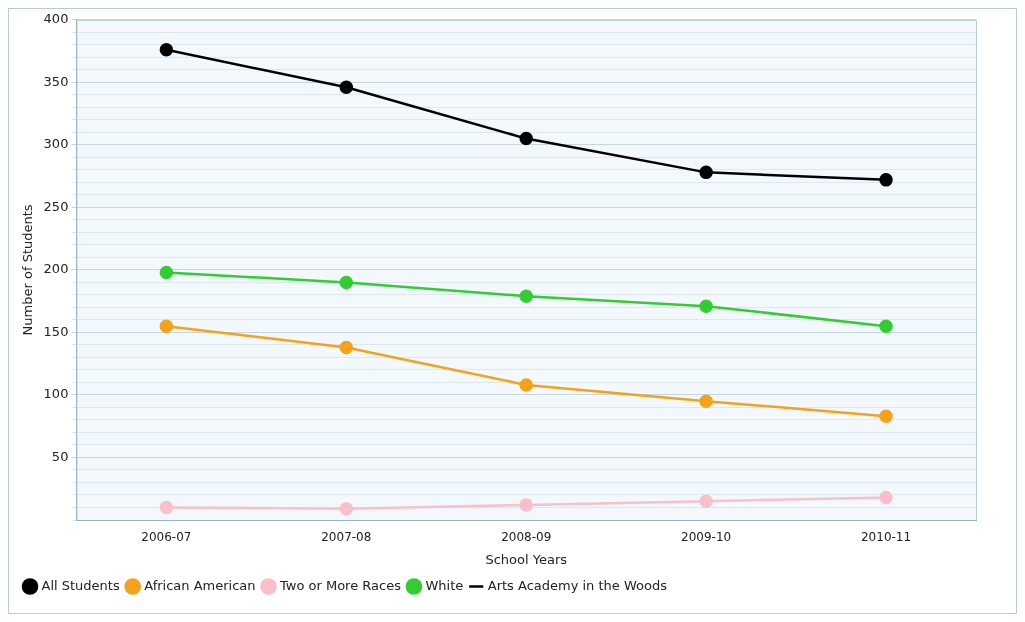 The height and width of the screenshot is (622, 1025). I want to click on y-tick-label: 200, so click(56, 269).